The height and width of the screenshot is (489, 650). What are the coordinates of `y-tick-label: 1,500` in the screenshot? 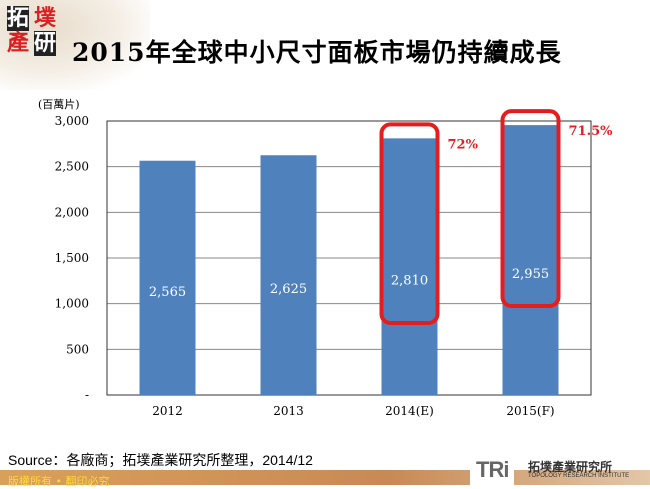 It's located at (72, 258).